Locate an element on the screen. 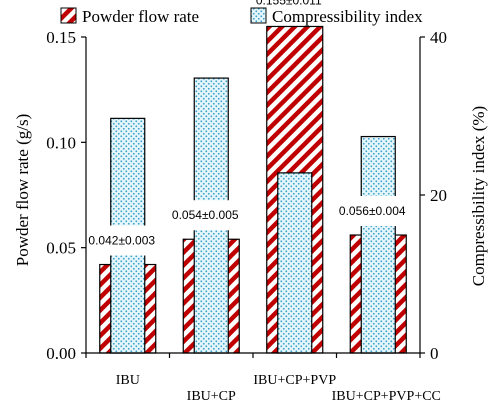 Image resolution: width=500 pixels, height=409 pixels. legend-swatch-compressibility-index is located at coordinates (258, 15).